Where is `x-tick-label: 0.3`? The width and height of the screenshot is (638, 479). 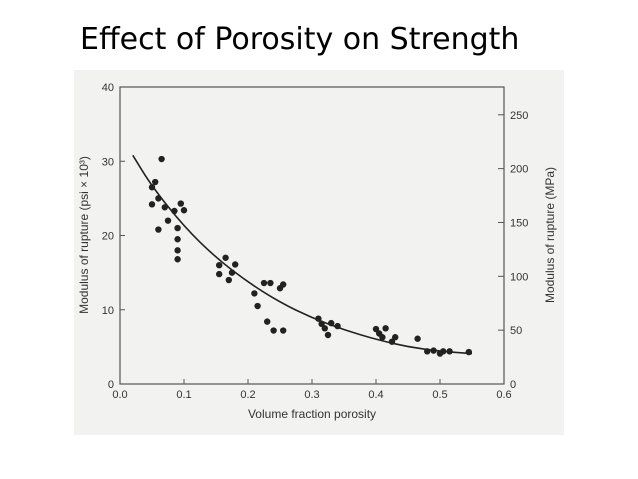 x-tick-label: 0.3 is located at coordinates (311, 395).